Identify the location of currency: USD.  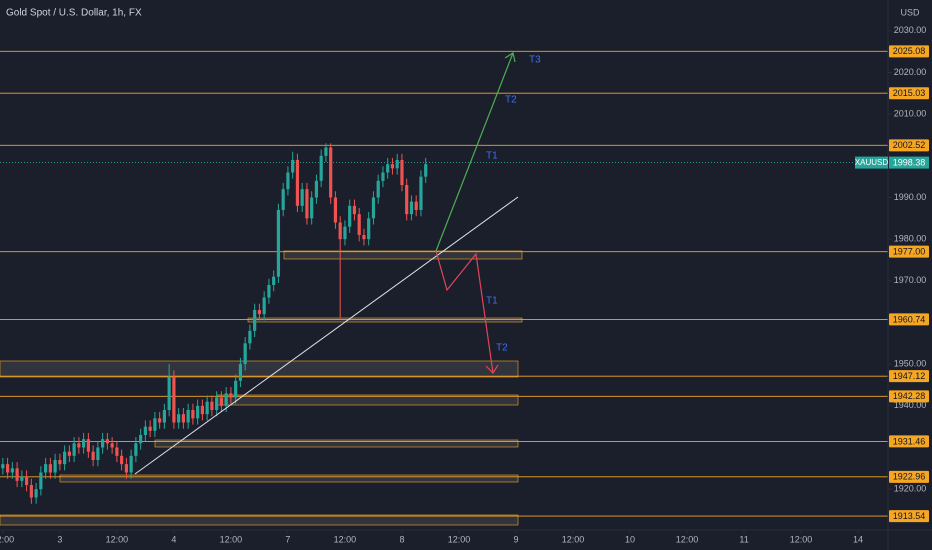
(910, 12).